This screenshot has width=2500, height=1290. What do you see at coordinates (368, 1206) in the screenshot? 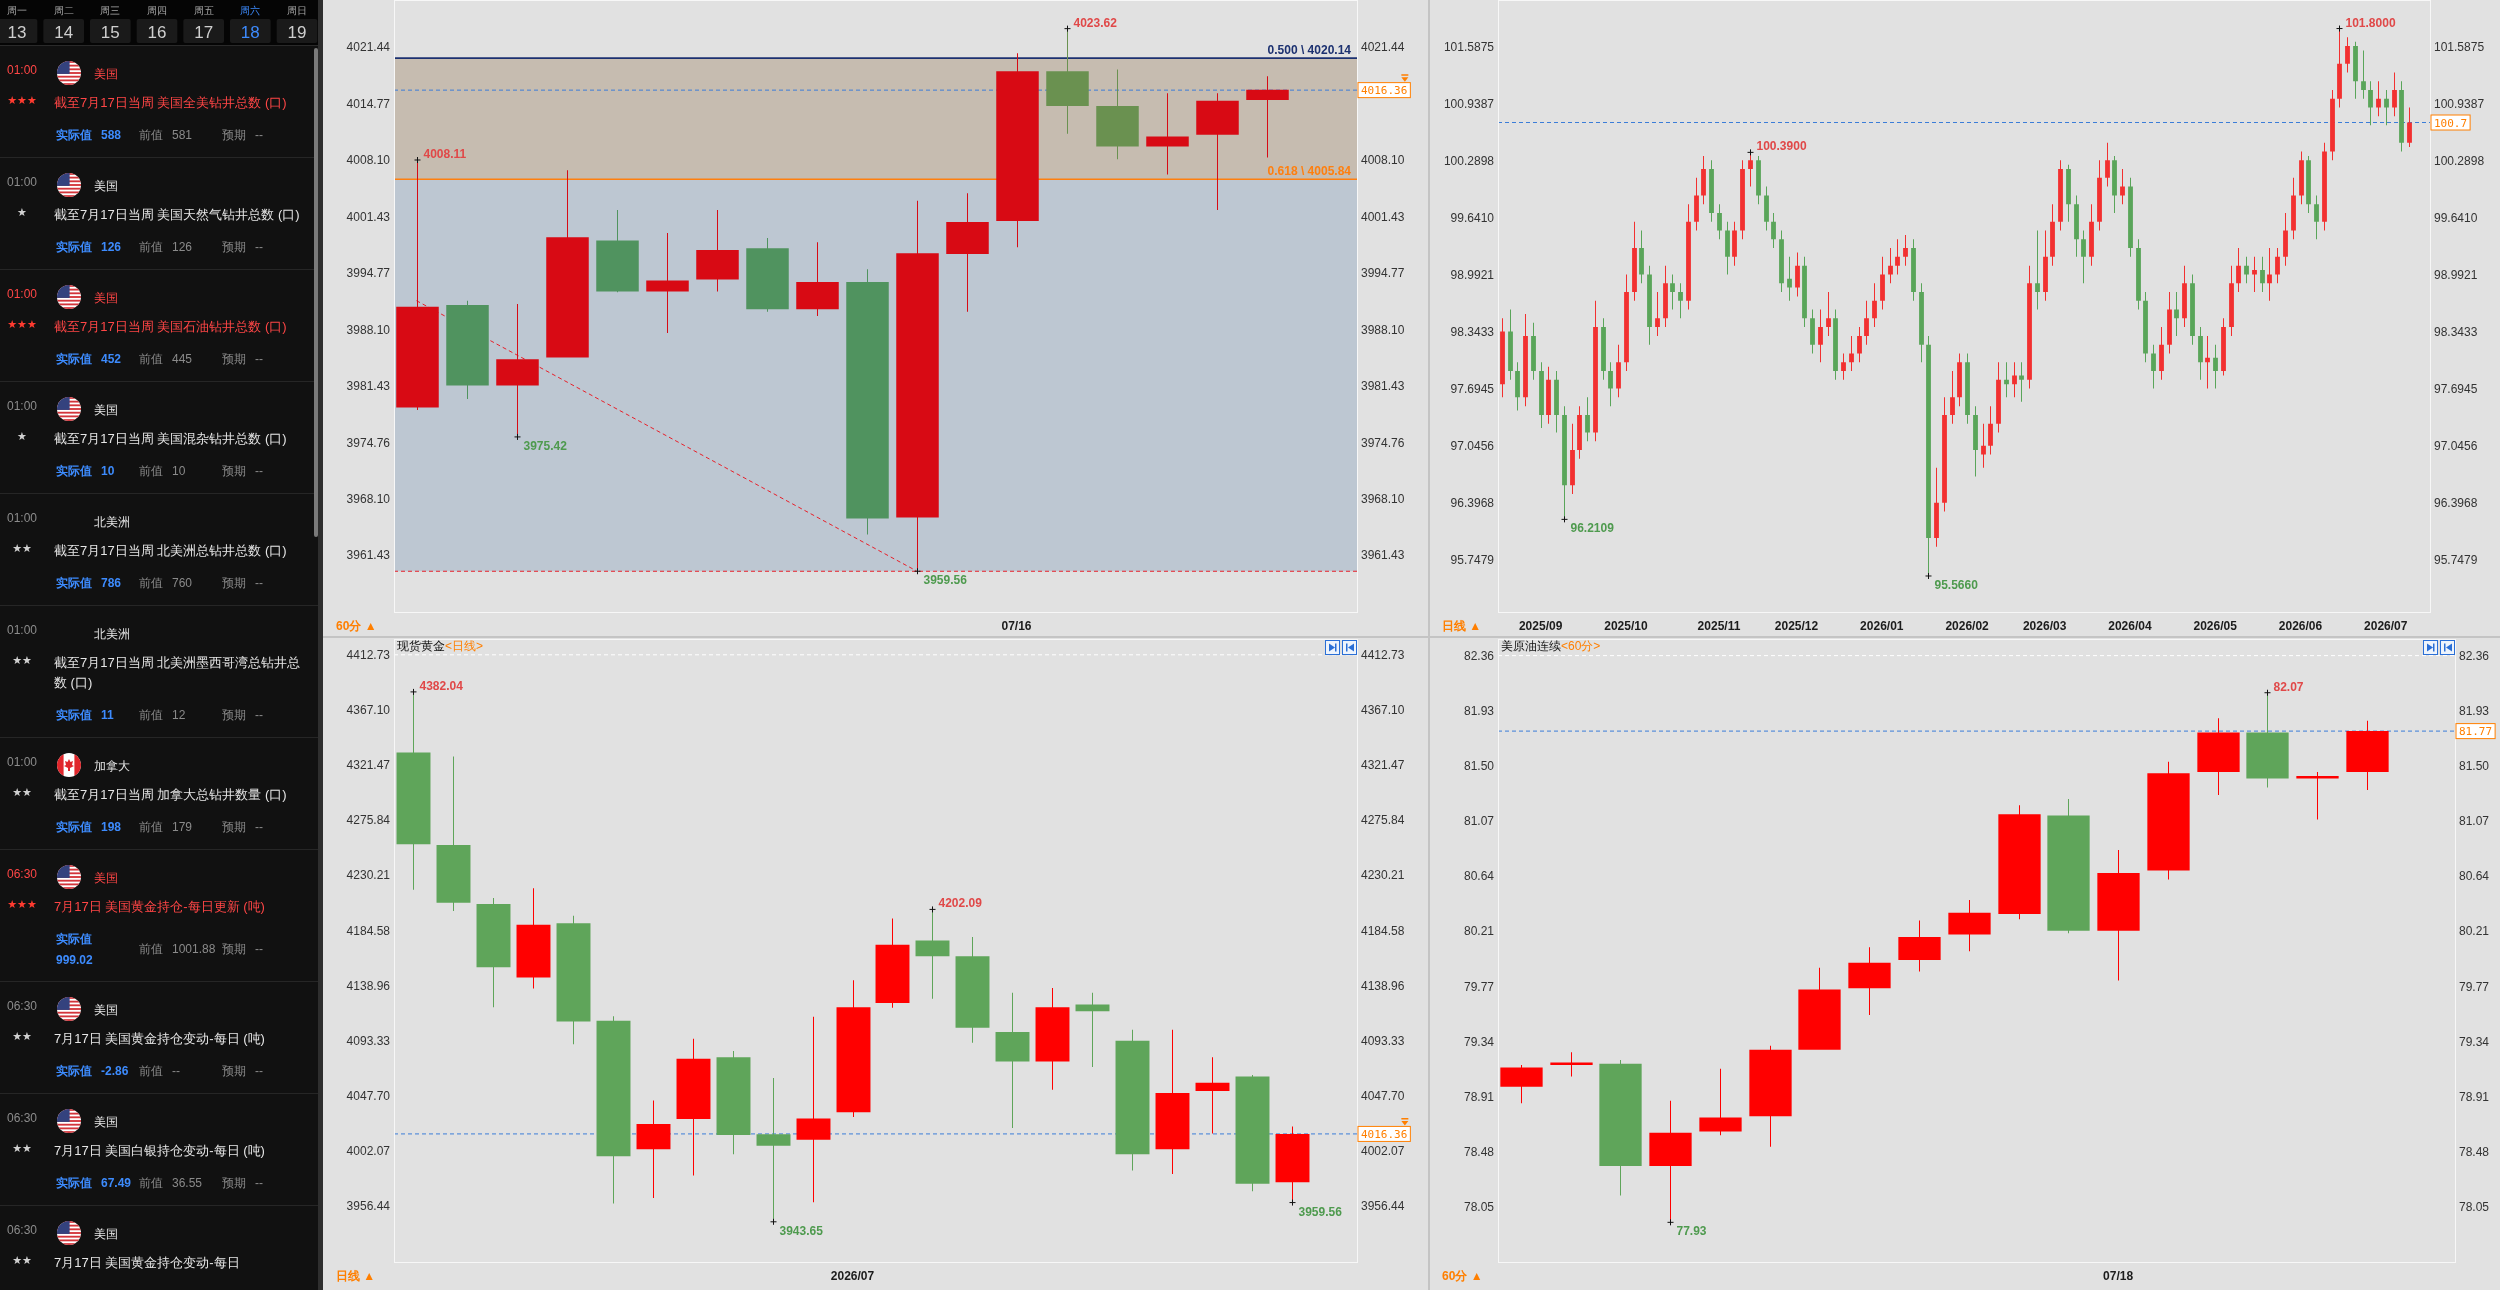
I see `y-tick-label: 3956.44` at bounding box center [368, 1206].